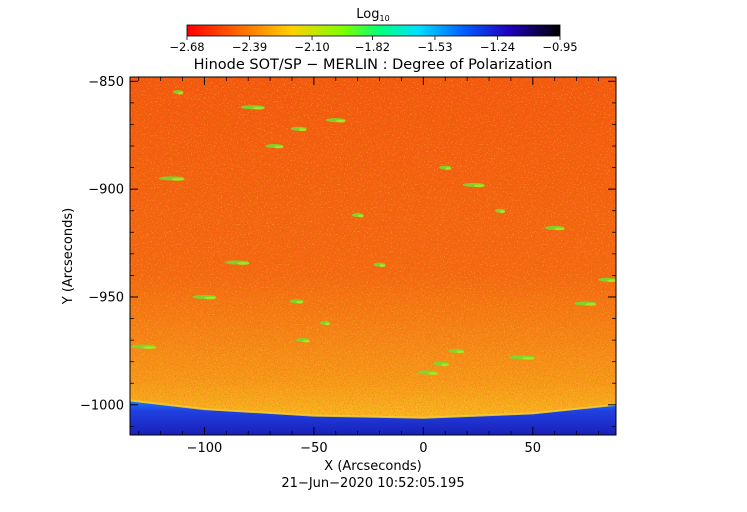 This screenshot has width=747, height=512. What do you see at coordinates (102, 405) in the screenshot?
I see `y-tick-label: −1000` at bounding box center [102, 405].